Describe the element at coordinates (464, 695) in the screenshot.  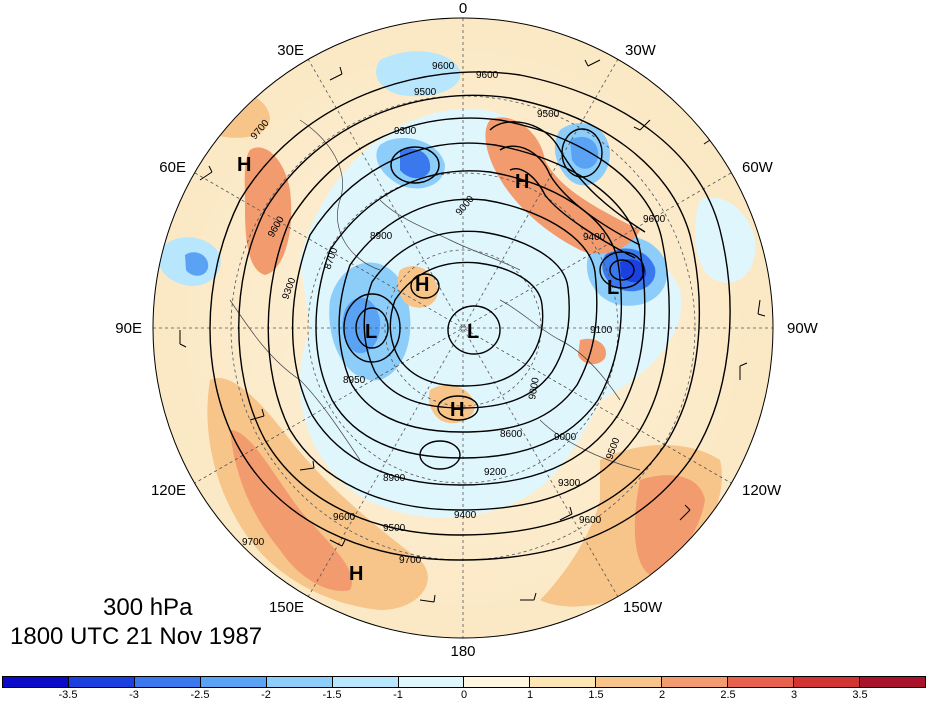
I see `color-legend-tick-label: 0` at that location.